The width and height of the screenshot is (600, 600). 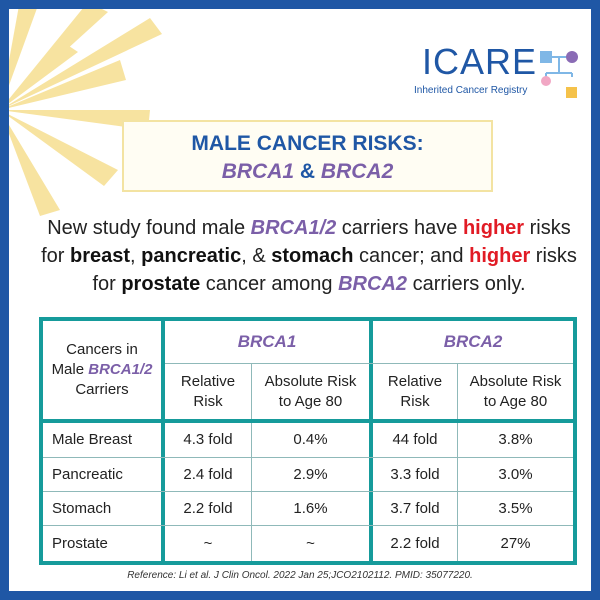 I want to click on brca1-absolute-risk-cell: 0.4%, so click(x=310, y=439).